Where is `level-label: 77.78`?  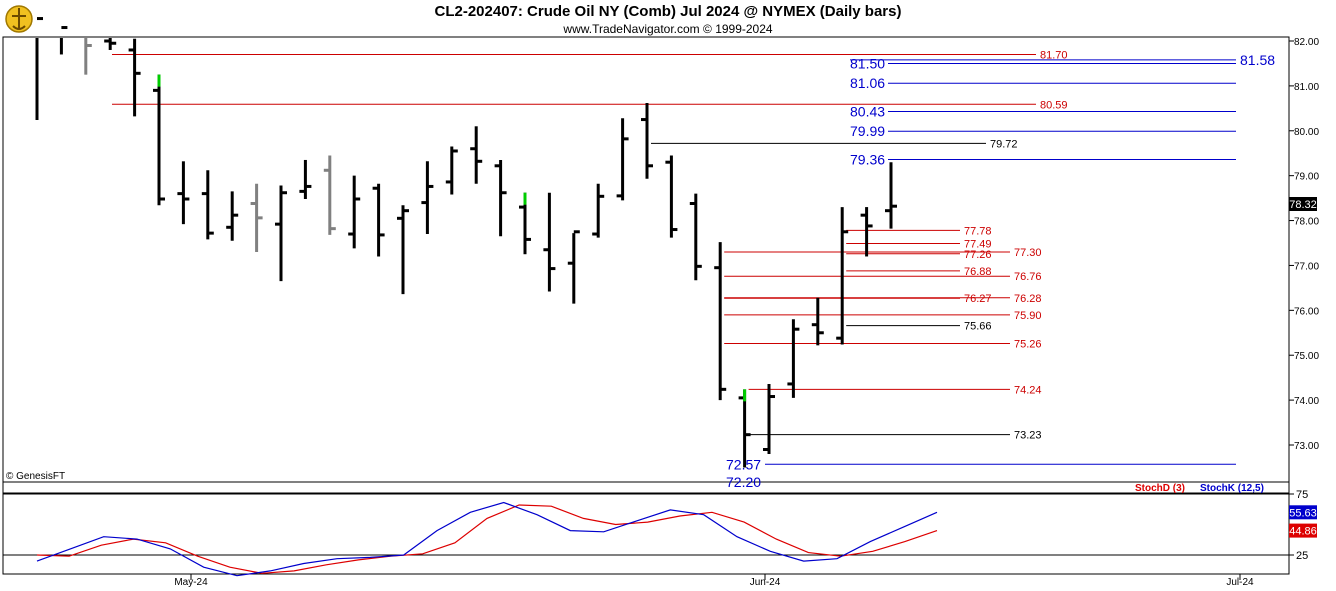 level-label: 77.78 is located at coordinates (978, 231).